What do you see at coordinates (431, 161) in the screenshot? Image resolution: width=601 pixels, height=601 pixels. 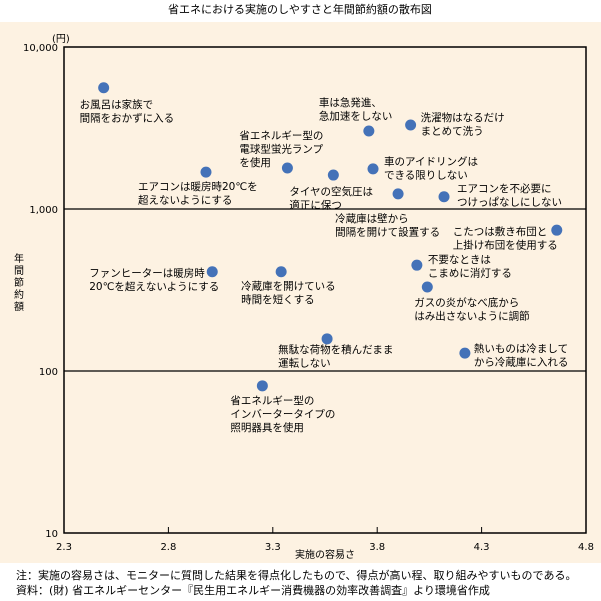 I see `point-label-line: 車のアイドリングは` at bounding box center [431, 161].